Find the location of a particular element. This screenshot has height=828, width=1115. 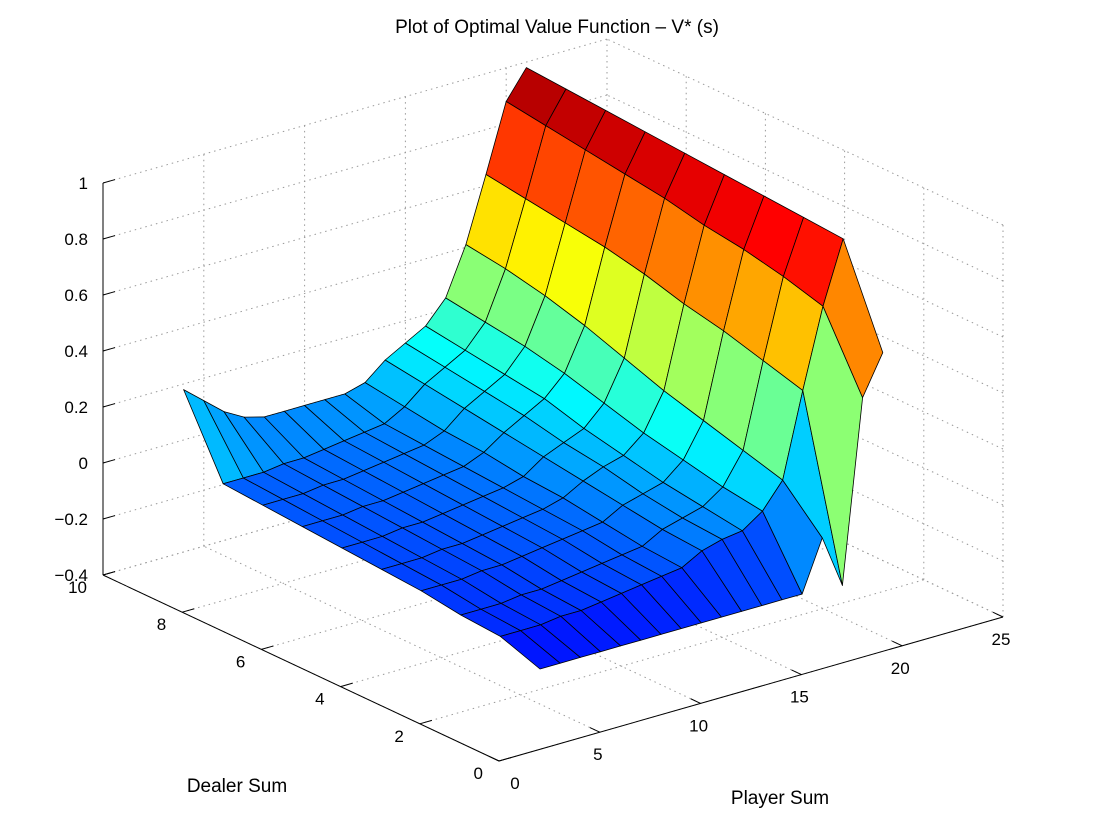

surface-patch is located at coordinates (853, 318).